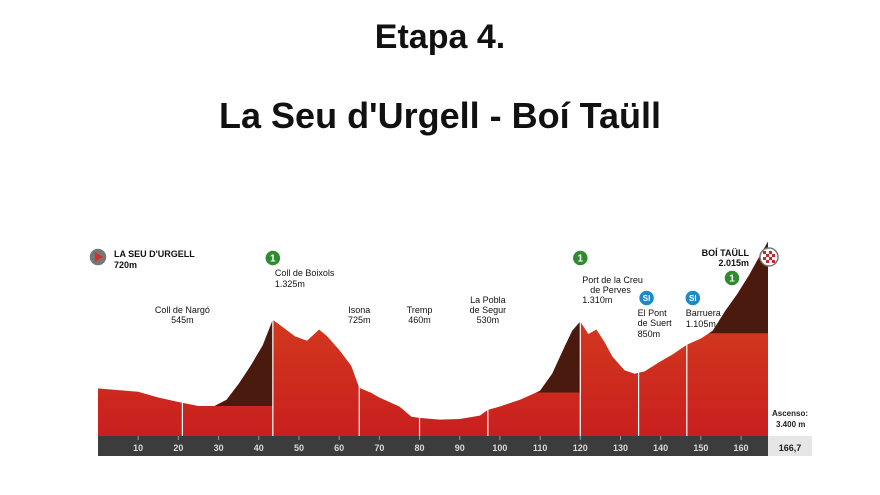 The width and height of the screenshot is (880, 495). What do you see at coordinates (138, 448) in the screenshot?
I see `x-tick-label: 10` at bounding box center [138, 448].